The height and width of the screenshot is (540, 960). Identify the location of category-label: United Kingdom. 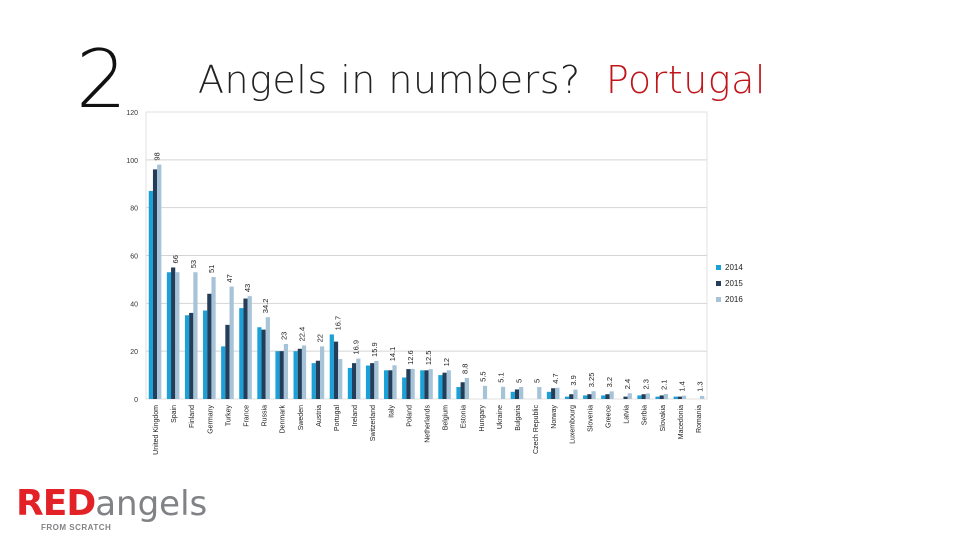
(156, 430).